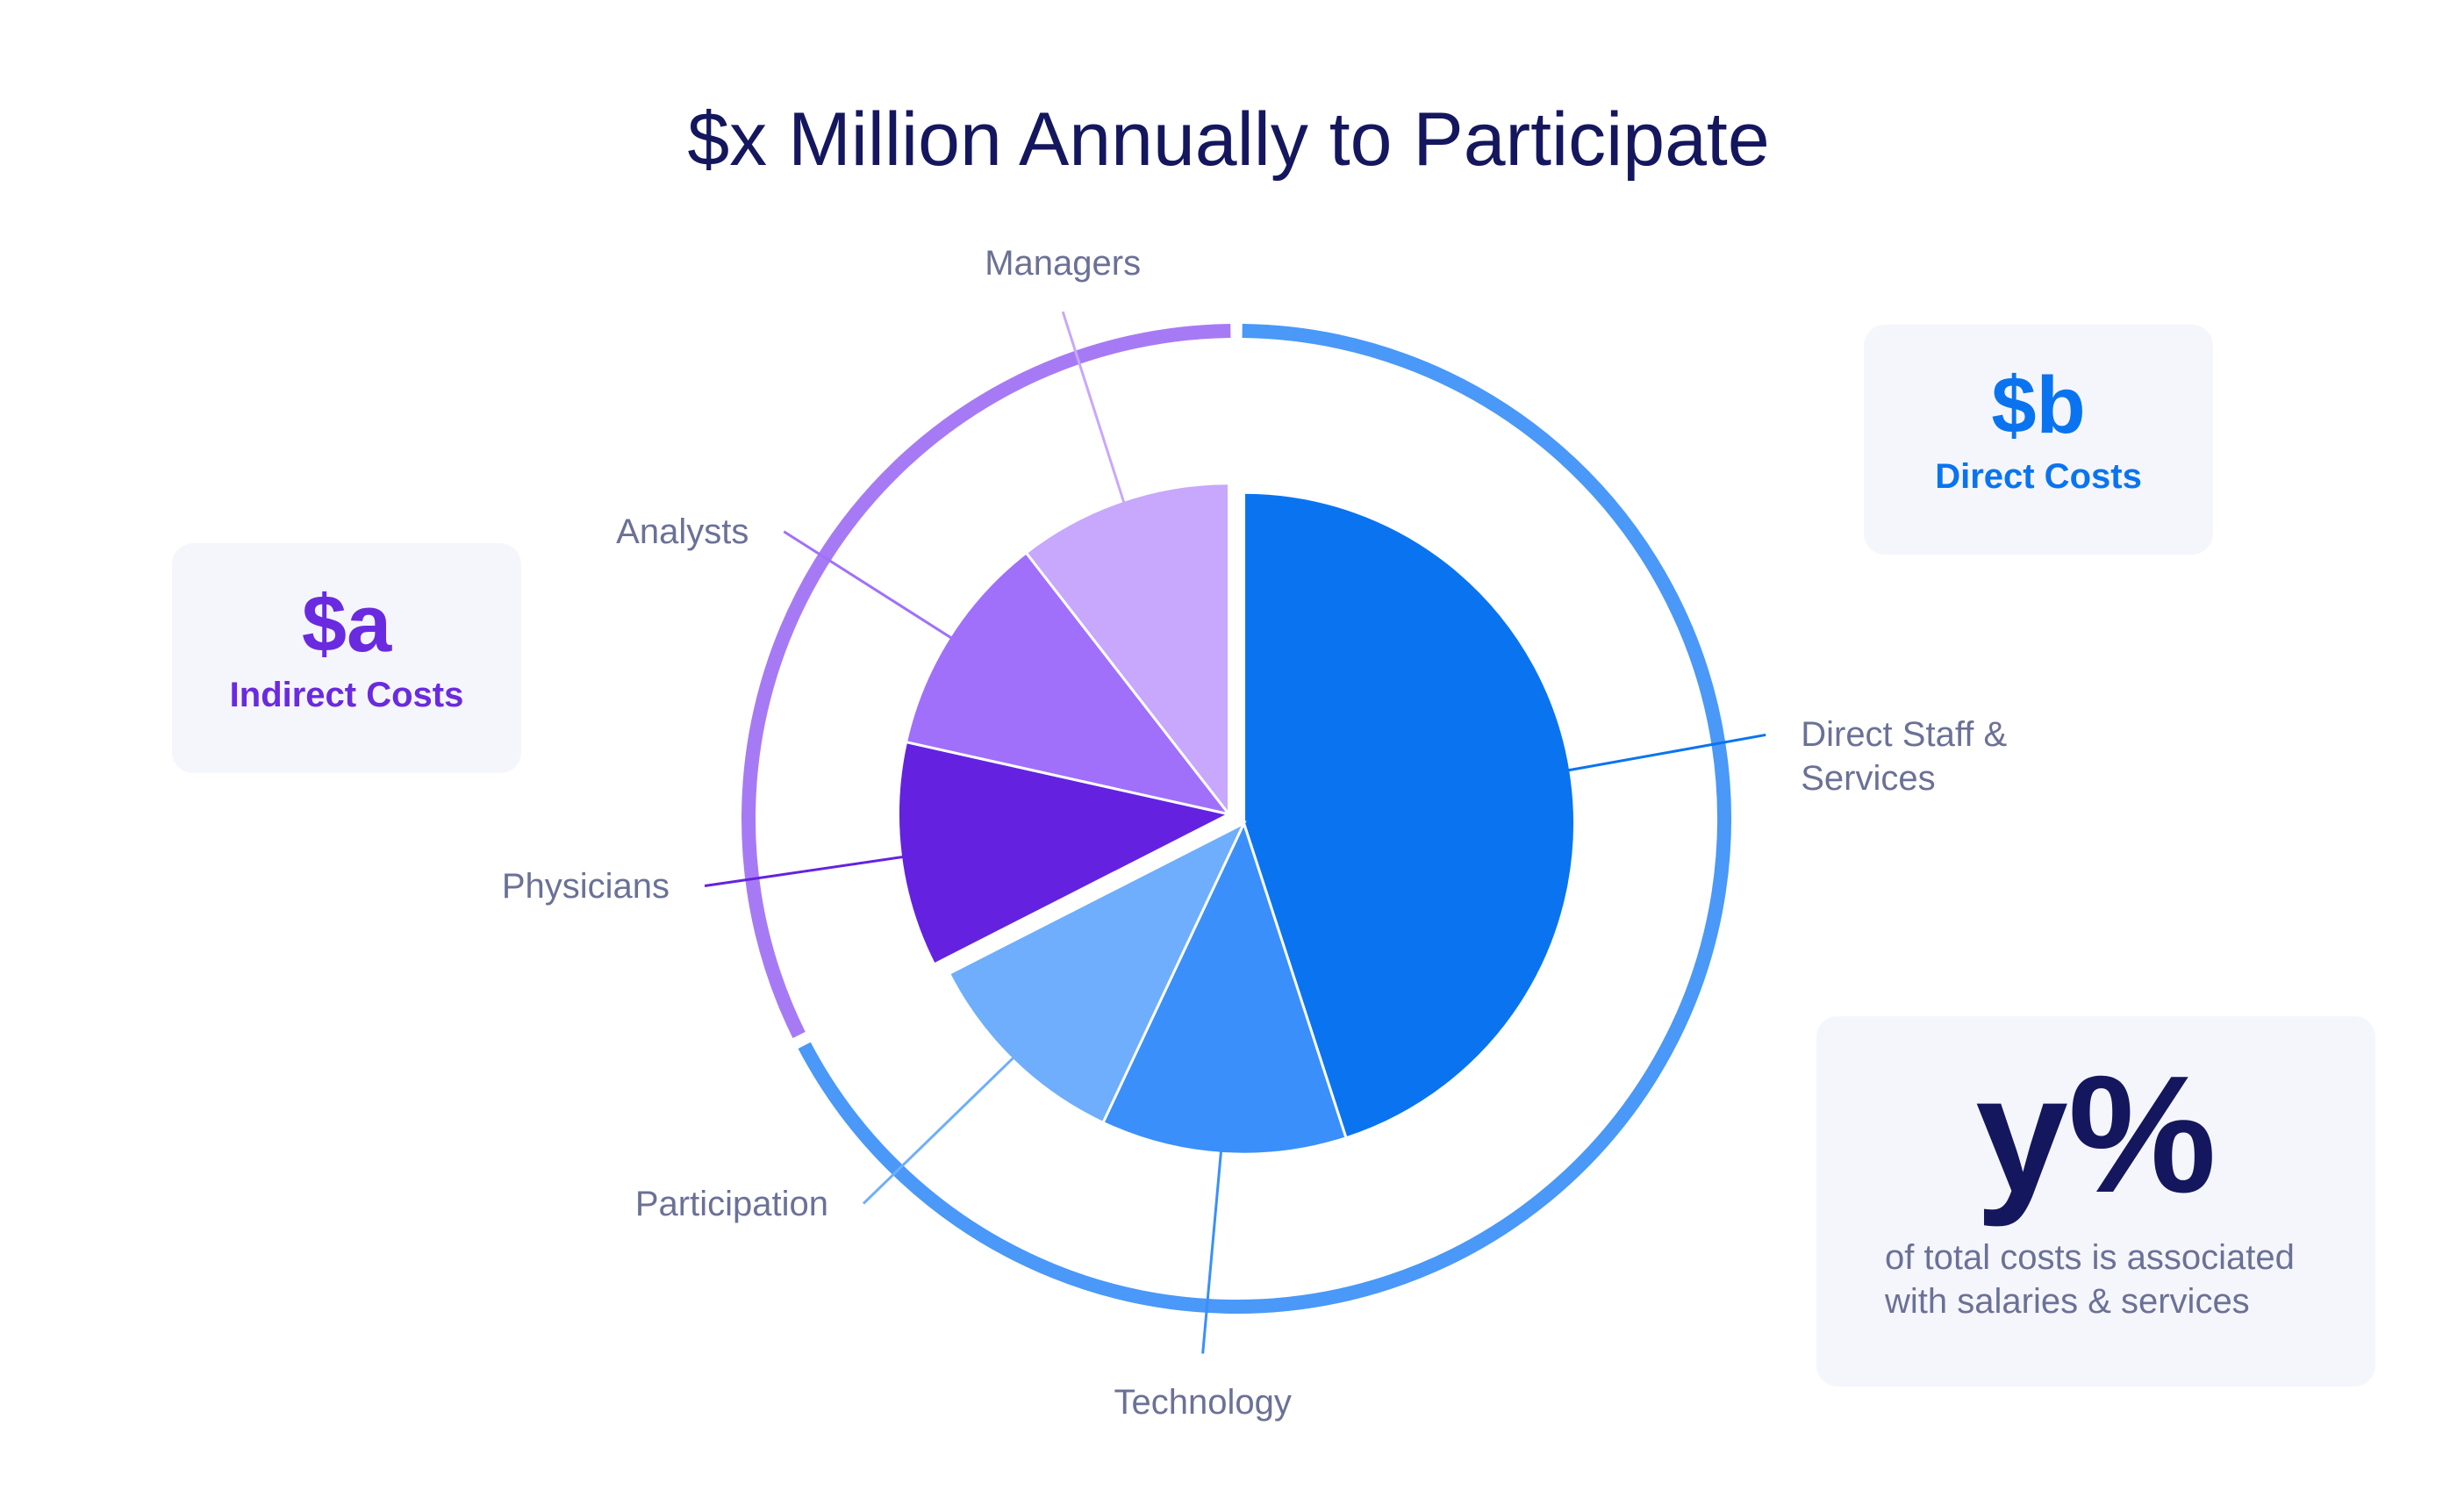  I want to click on group-value: $b, so click(2038, 405).